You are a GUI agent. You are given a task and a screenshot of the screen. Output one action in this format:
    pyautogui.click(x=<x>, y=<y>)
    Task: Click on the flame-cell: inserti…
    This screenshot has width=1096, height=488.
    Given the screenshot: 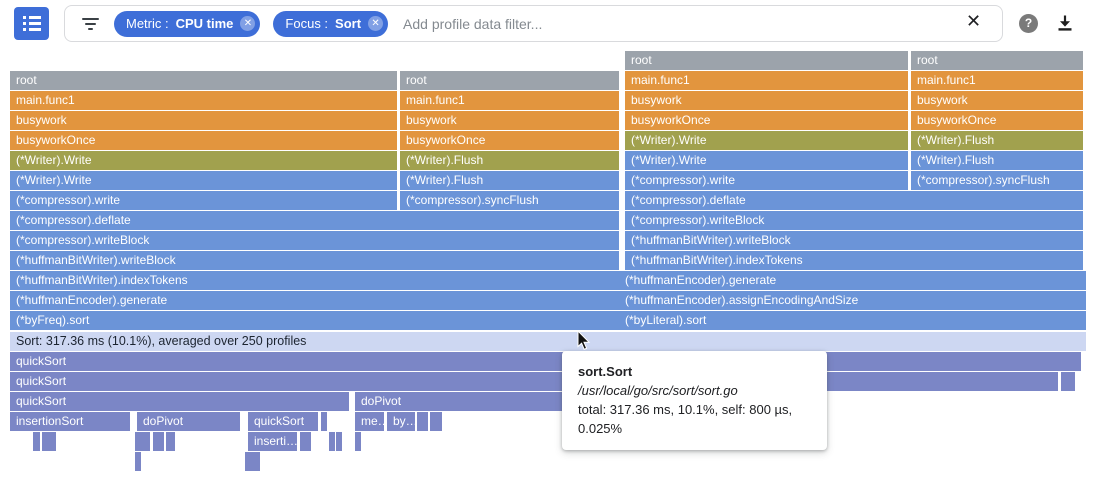 What is the action you would take?
    pyautogui.click(x=272, y=441)
    